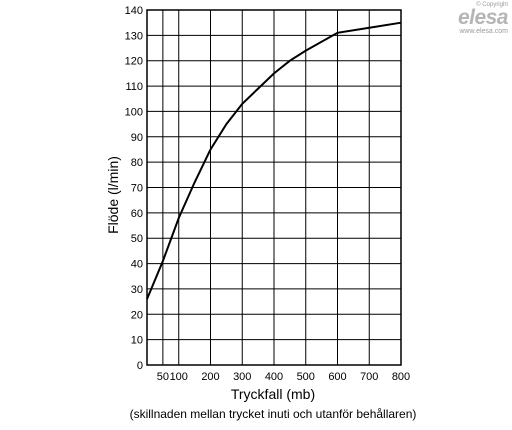 Image resolution: width=512 pixels, height=430 pixels. Describe the element at coordinates (137, 163) in the screenshot. I see `y-tick-label: 80` at that location.